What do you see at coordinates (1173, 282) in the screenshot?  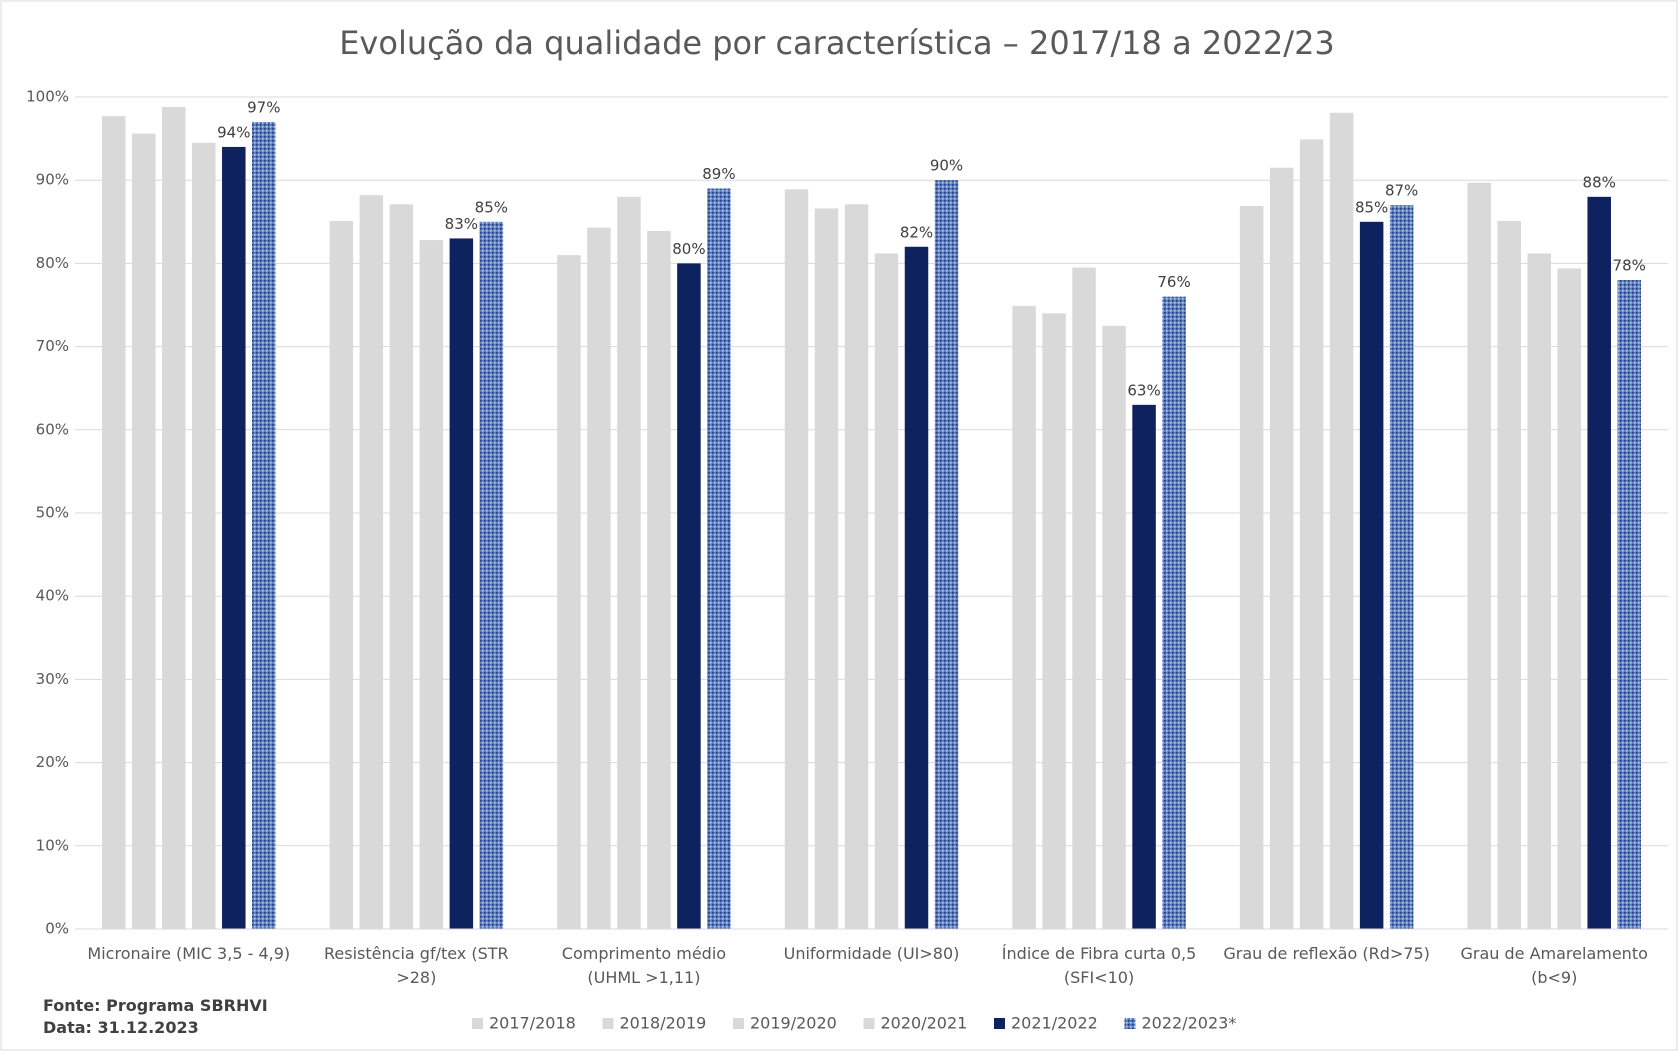 I see `data-label: 76%` at bounding box center [1173, 282].